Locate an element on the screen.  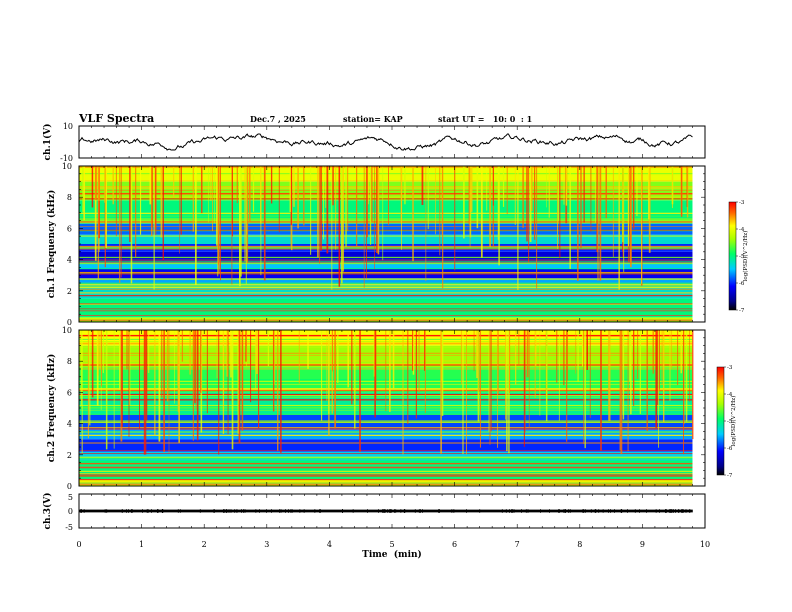
time-axis-ticklabel: 1 is located at coordinates (141, 544).